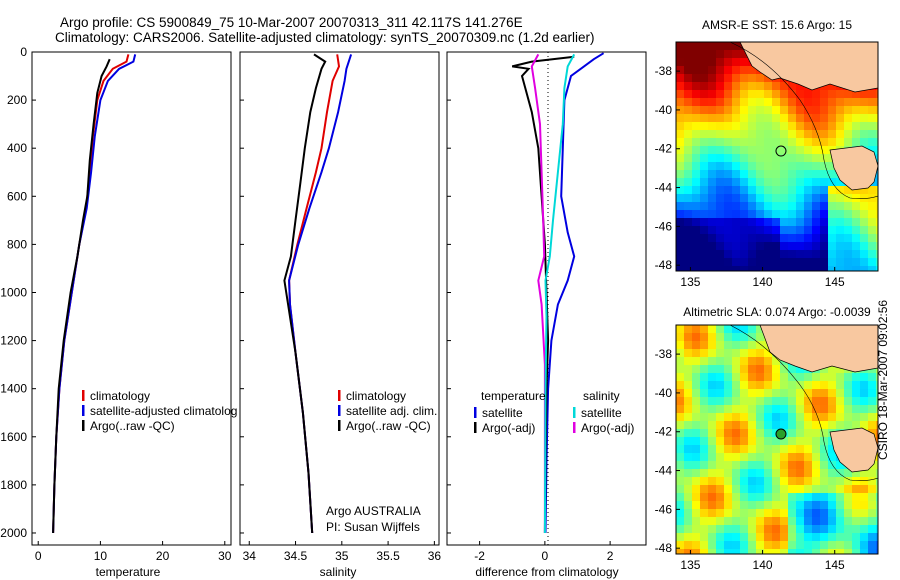  Describe the element at coordinates (13, 437) in the screenshot. I see `y-tick-label: 1600` at that location.